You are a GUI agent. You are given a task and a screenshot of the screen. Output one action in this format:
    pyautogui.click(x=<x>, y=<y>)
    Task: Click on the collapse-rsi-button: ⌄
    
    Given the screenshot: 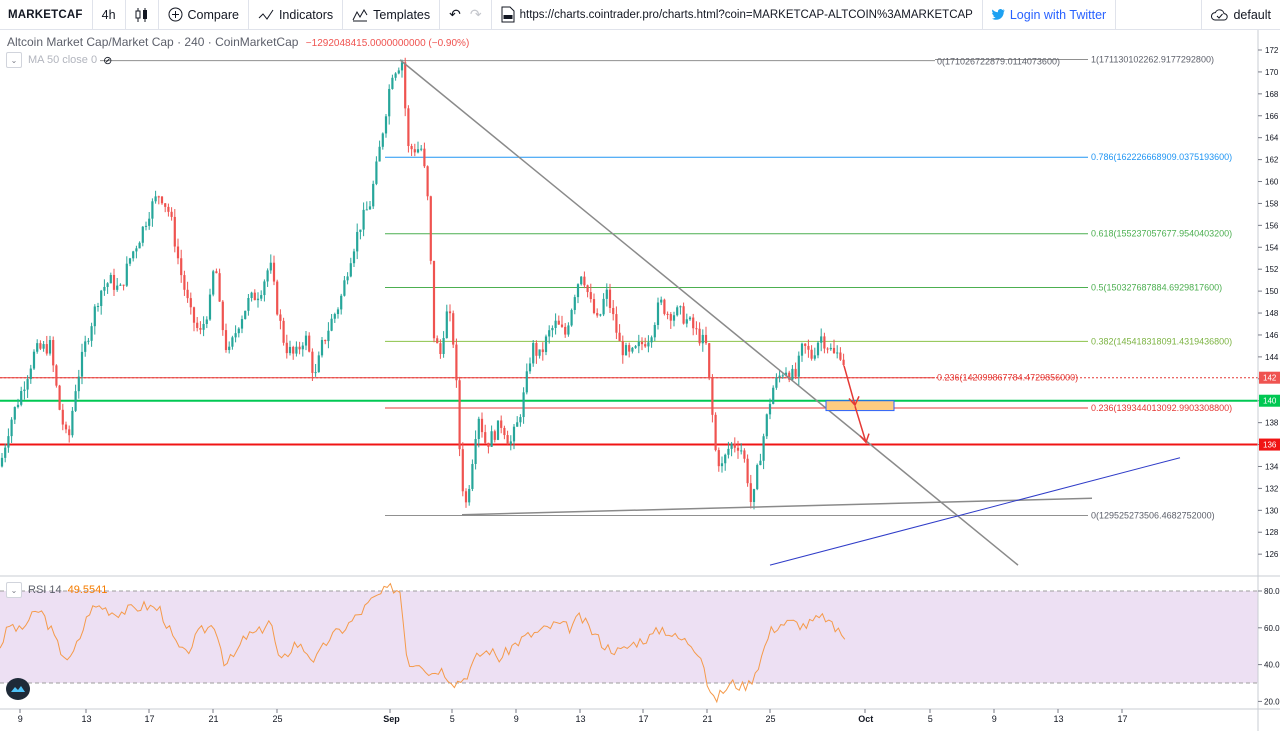 What is the action you would take?
    pyautogui.click(x=14, y=590)
    